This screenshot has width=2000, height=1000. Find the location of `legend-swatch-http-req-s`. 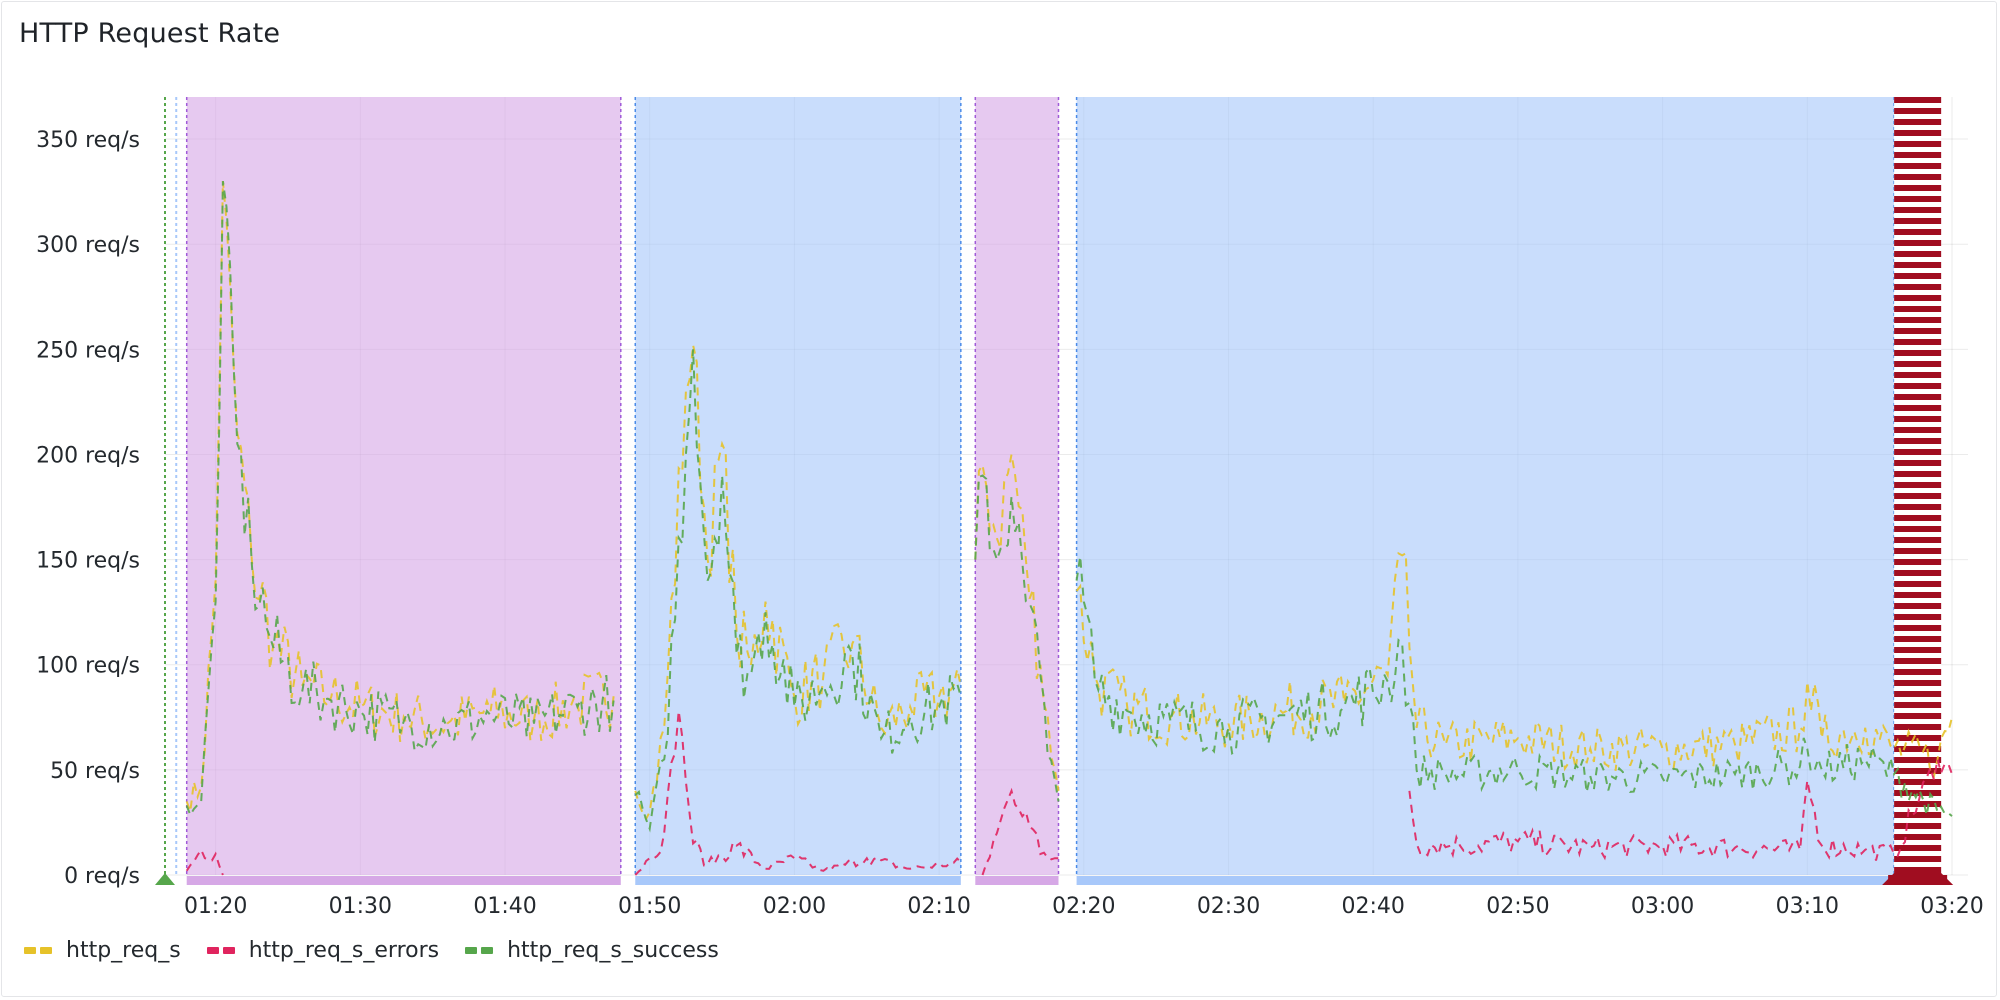

legend-swatch-http-req-s is located at coordinates (38, 950).